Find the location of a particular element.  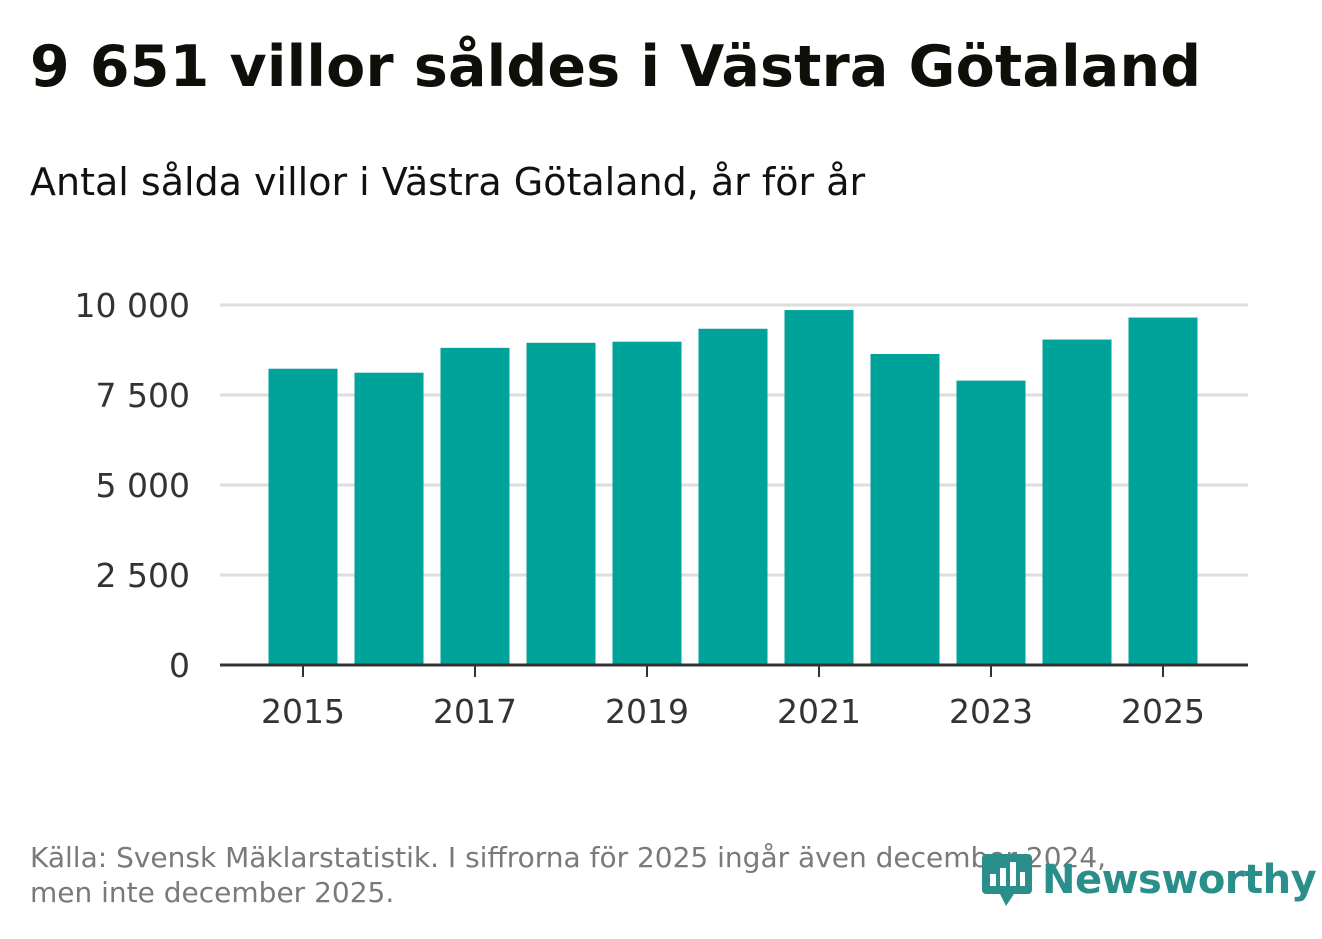

newsworthy-logo: Newsworthy is located at coordinates (1148, 880).